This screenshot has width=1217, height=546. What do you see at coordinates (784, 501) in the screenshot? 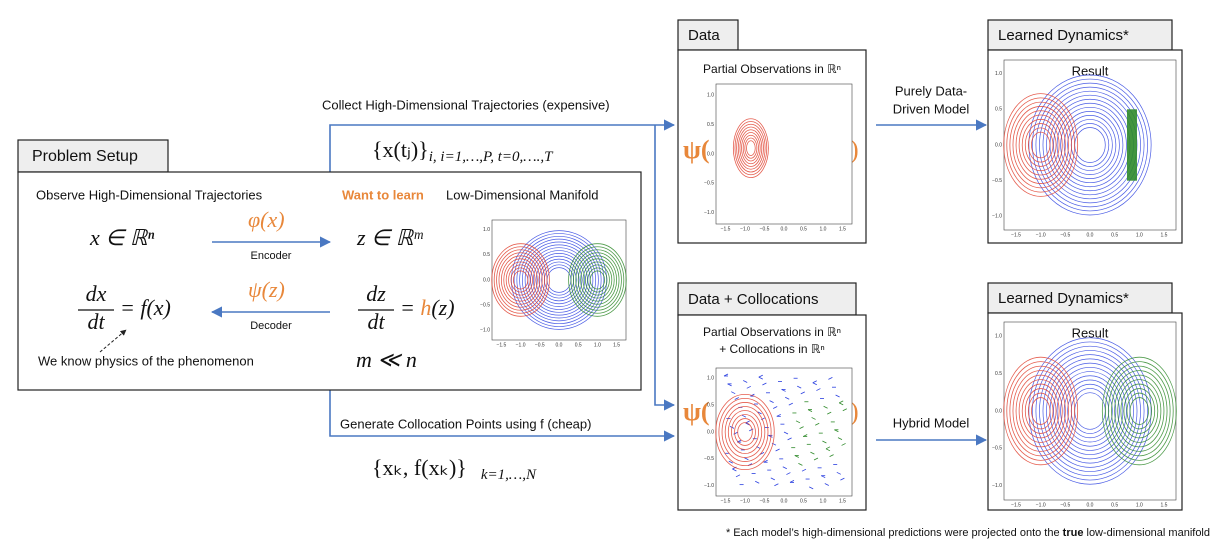
I see `x-tick-label: 0.0` at bounding box center [784, 501].